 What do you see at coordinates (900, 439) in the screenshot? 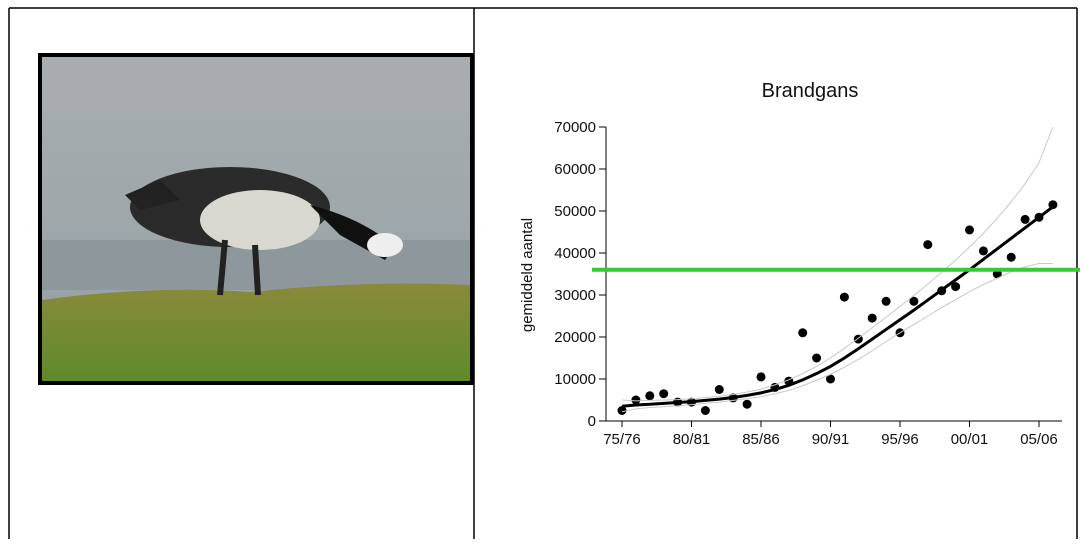
I see `x-tick-label: 95/96` at bounding box center [900, 439].